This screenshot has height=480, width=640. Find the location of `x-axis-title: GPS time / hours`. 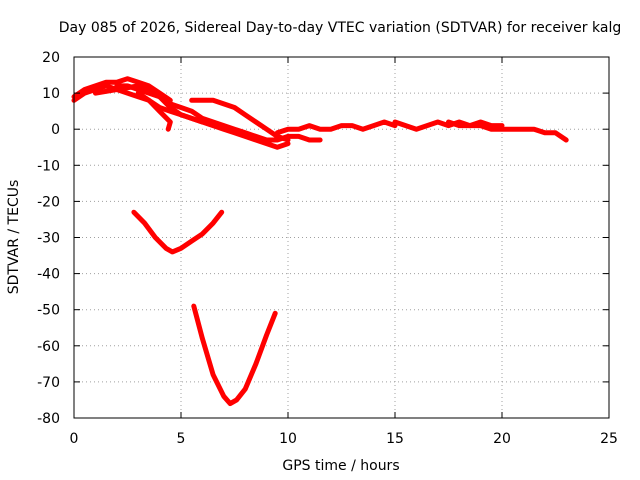

x-axis-title: GPS time / hours is located at coordinates (340, 466).